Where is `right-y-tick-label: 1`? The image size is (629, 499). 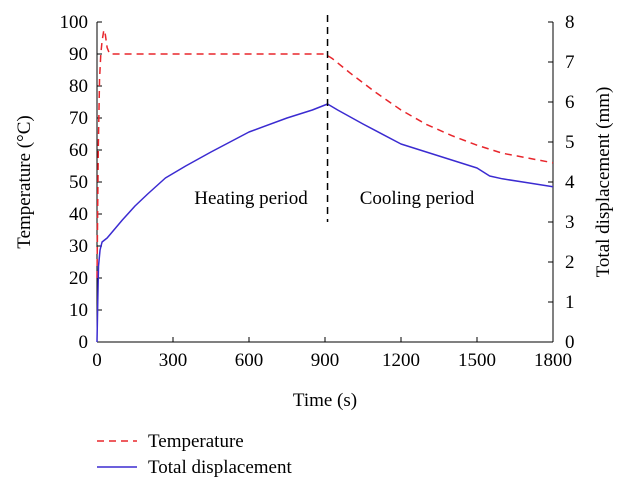 right-y-tick-label: 1 is located at coordinates (570, 302).